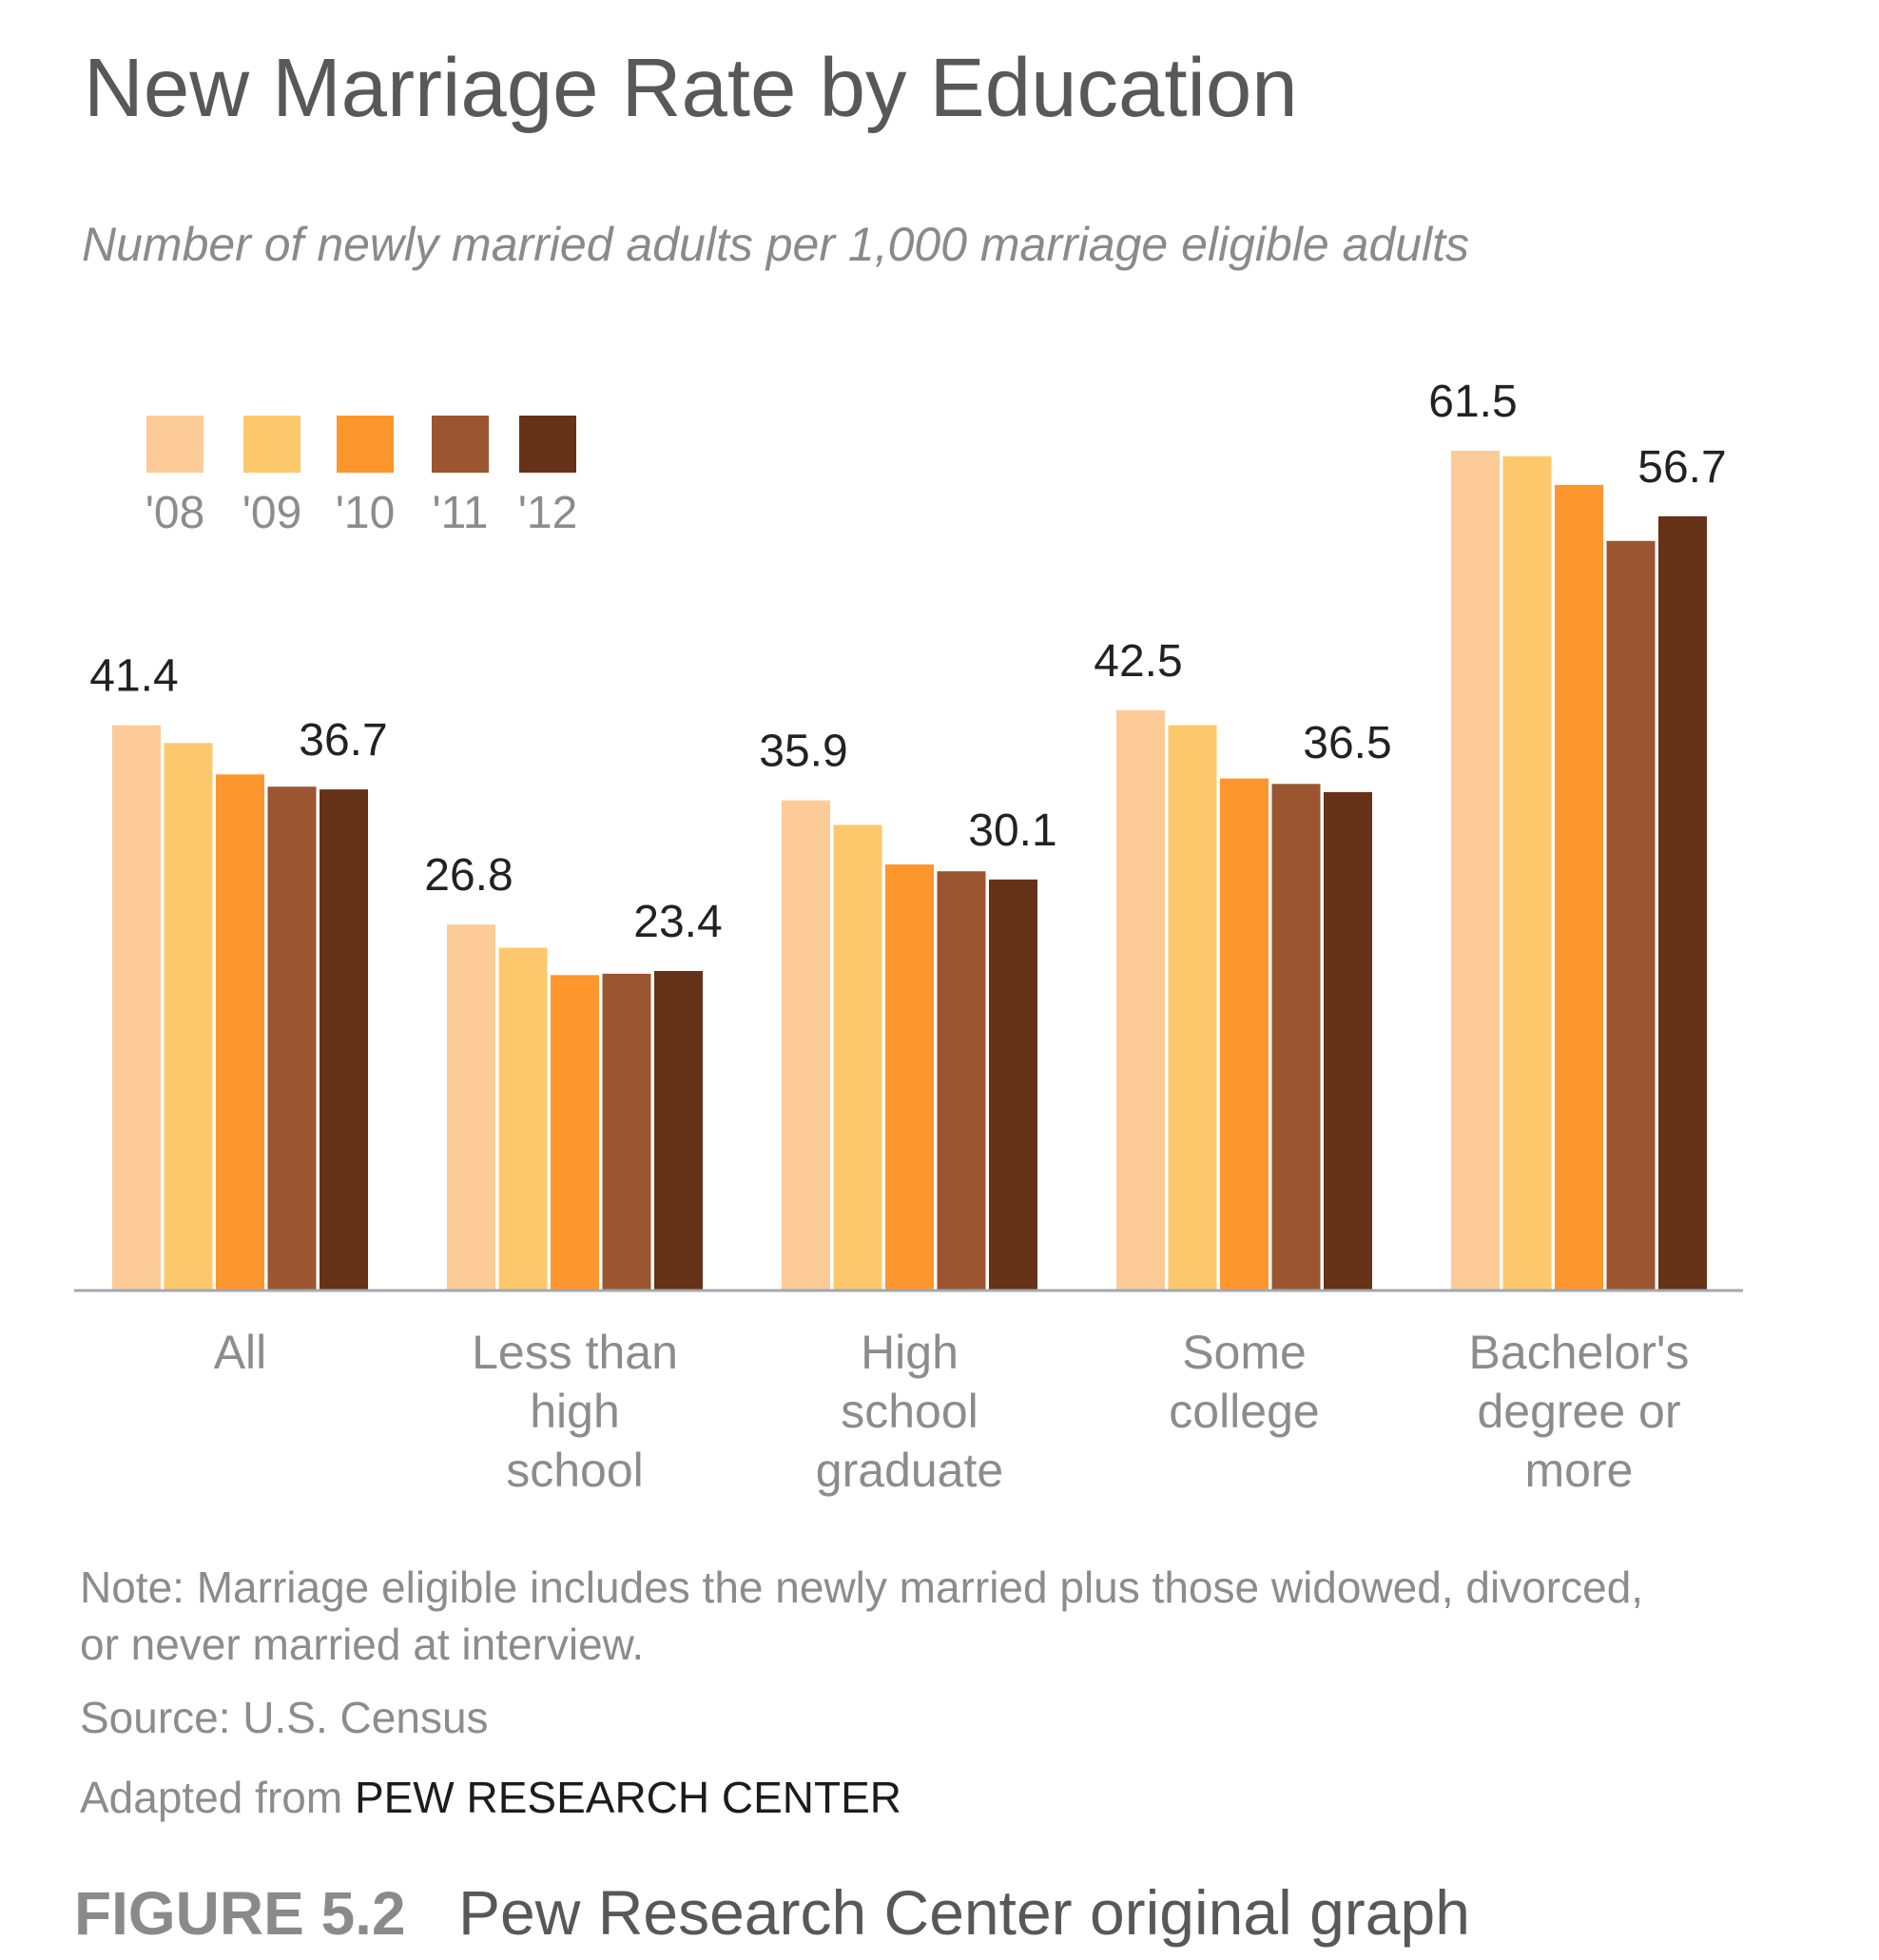 Image resolution: width=1879 pixels, height=1960 pixels. What do you see at coordinates (366, 513) in the screenshot?
I see `legend-label: '10` at bounding box center [366, 513].